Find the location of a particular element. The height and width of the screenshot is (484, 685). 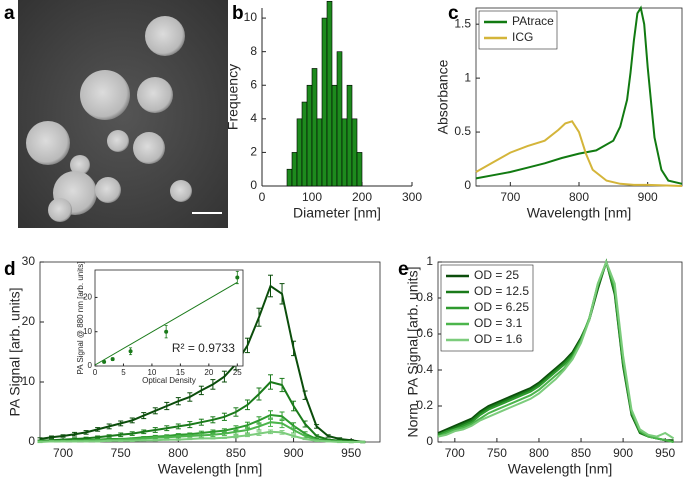

y-axis-label: Absorbance is located at coordinates (443, 96).